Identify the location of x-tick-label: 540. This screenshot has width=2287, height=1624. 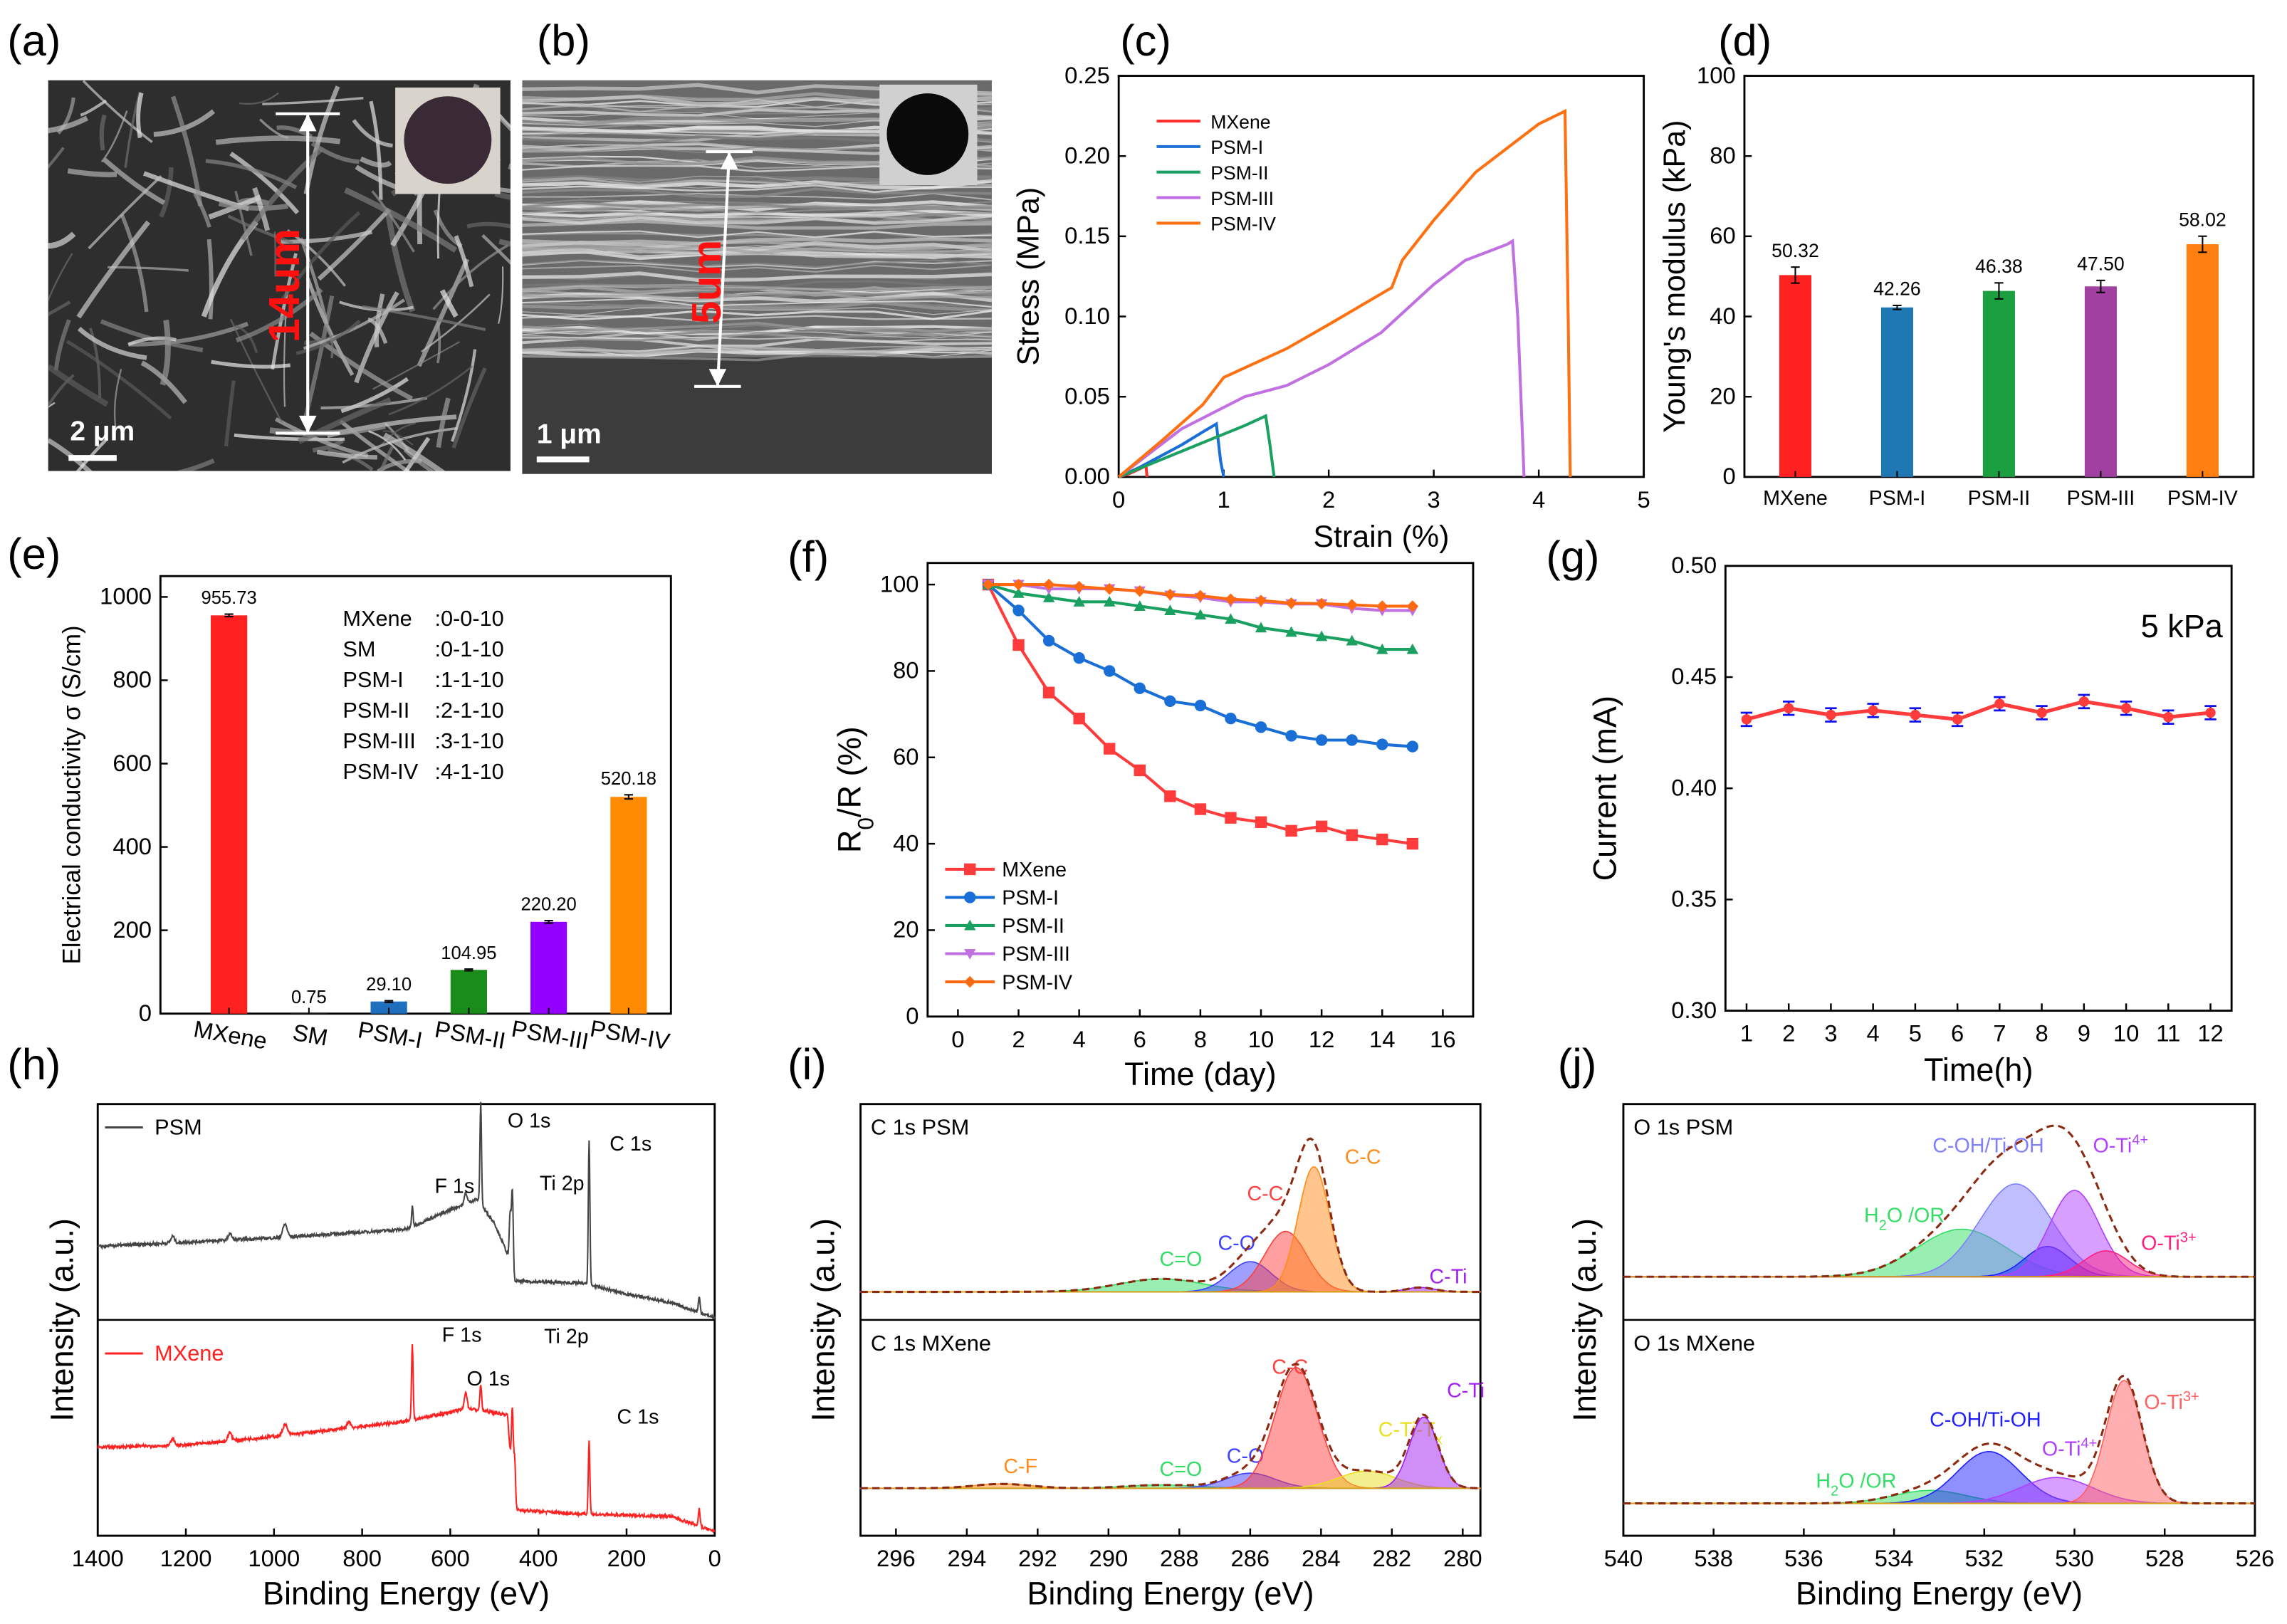
(1624, 1558).